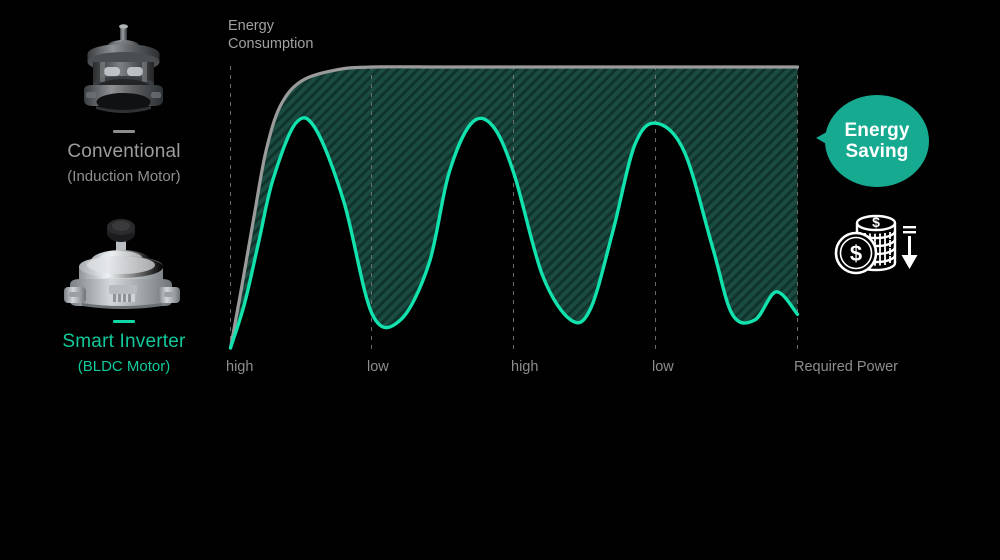 Image resolution: width=1000 pixels, height=560 pixels. Describe the element at coordinates (124, 176) in the screenshot. I see `legend-subtitle-conventional: (Induction Motor)` at that location.